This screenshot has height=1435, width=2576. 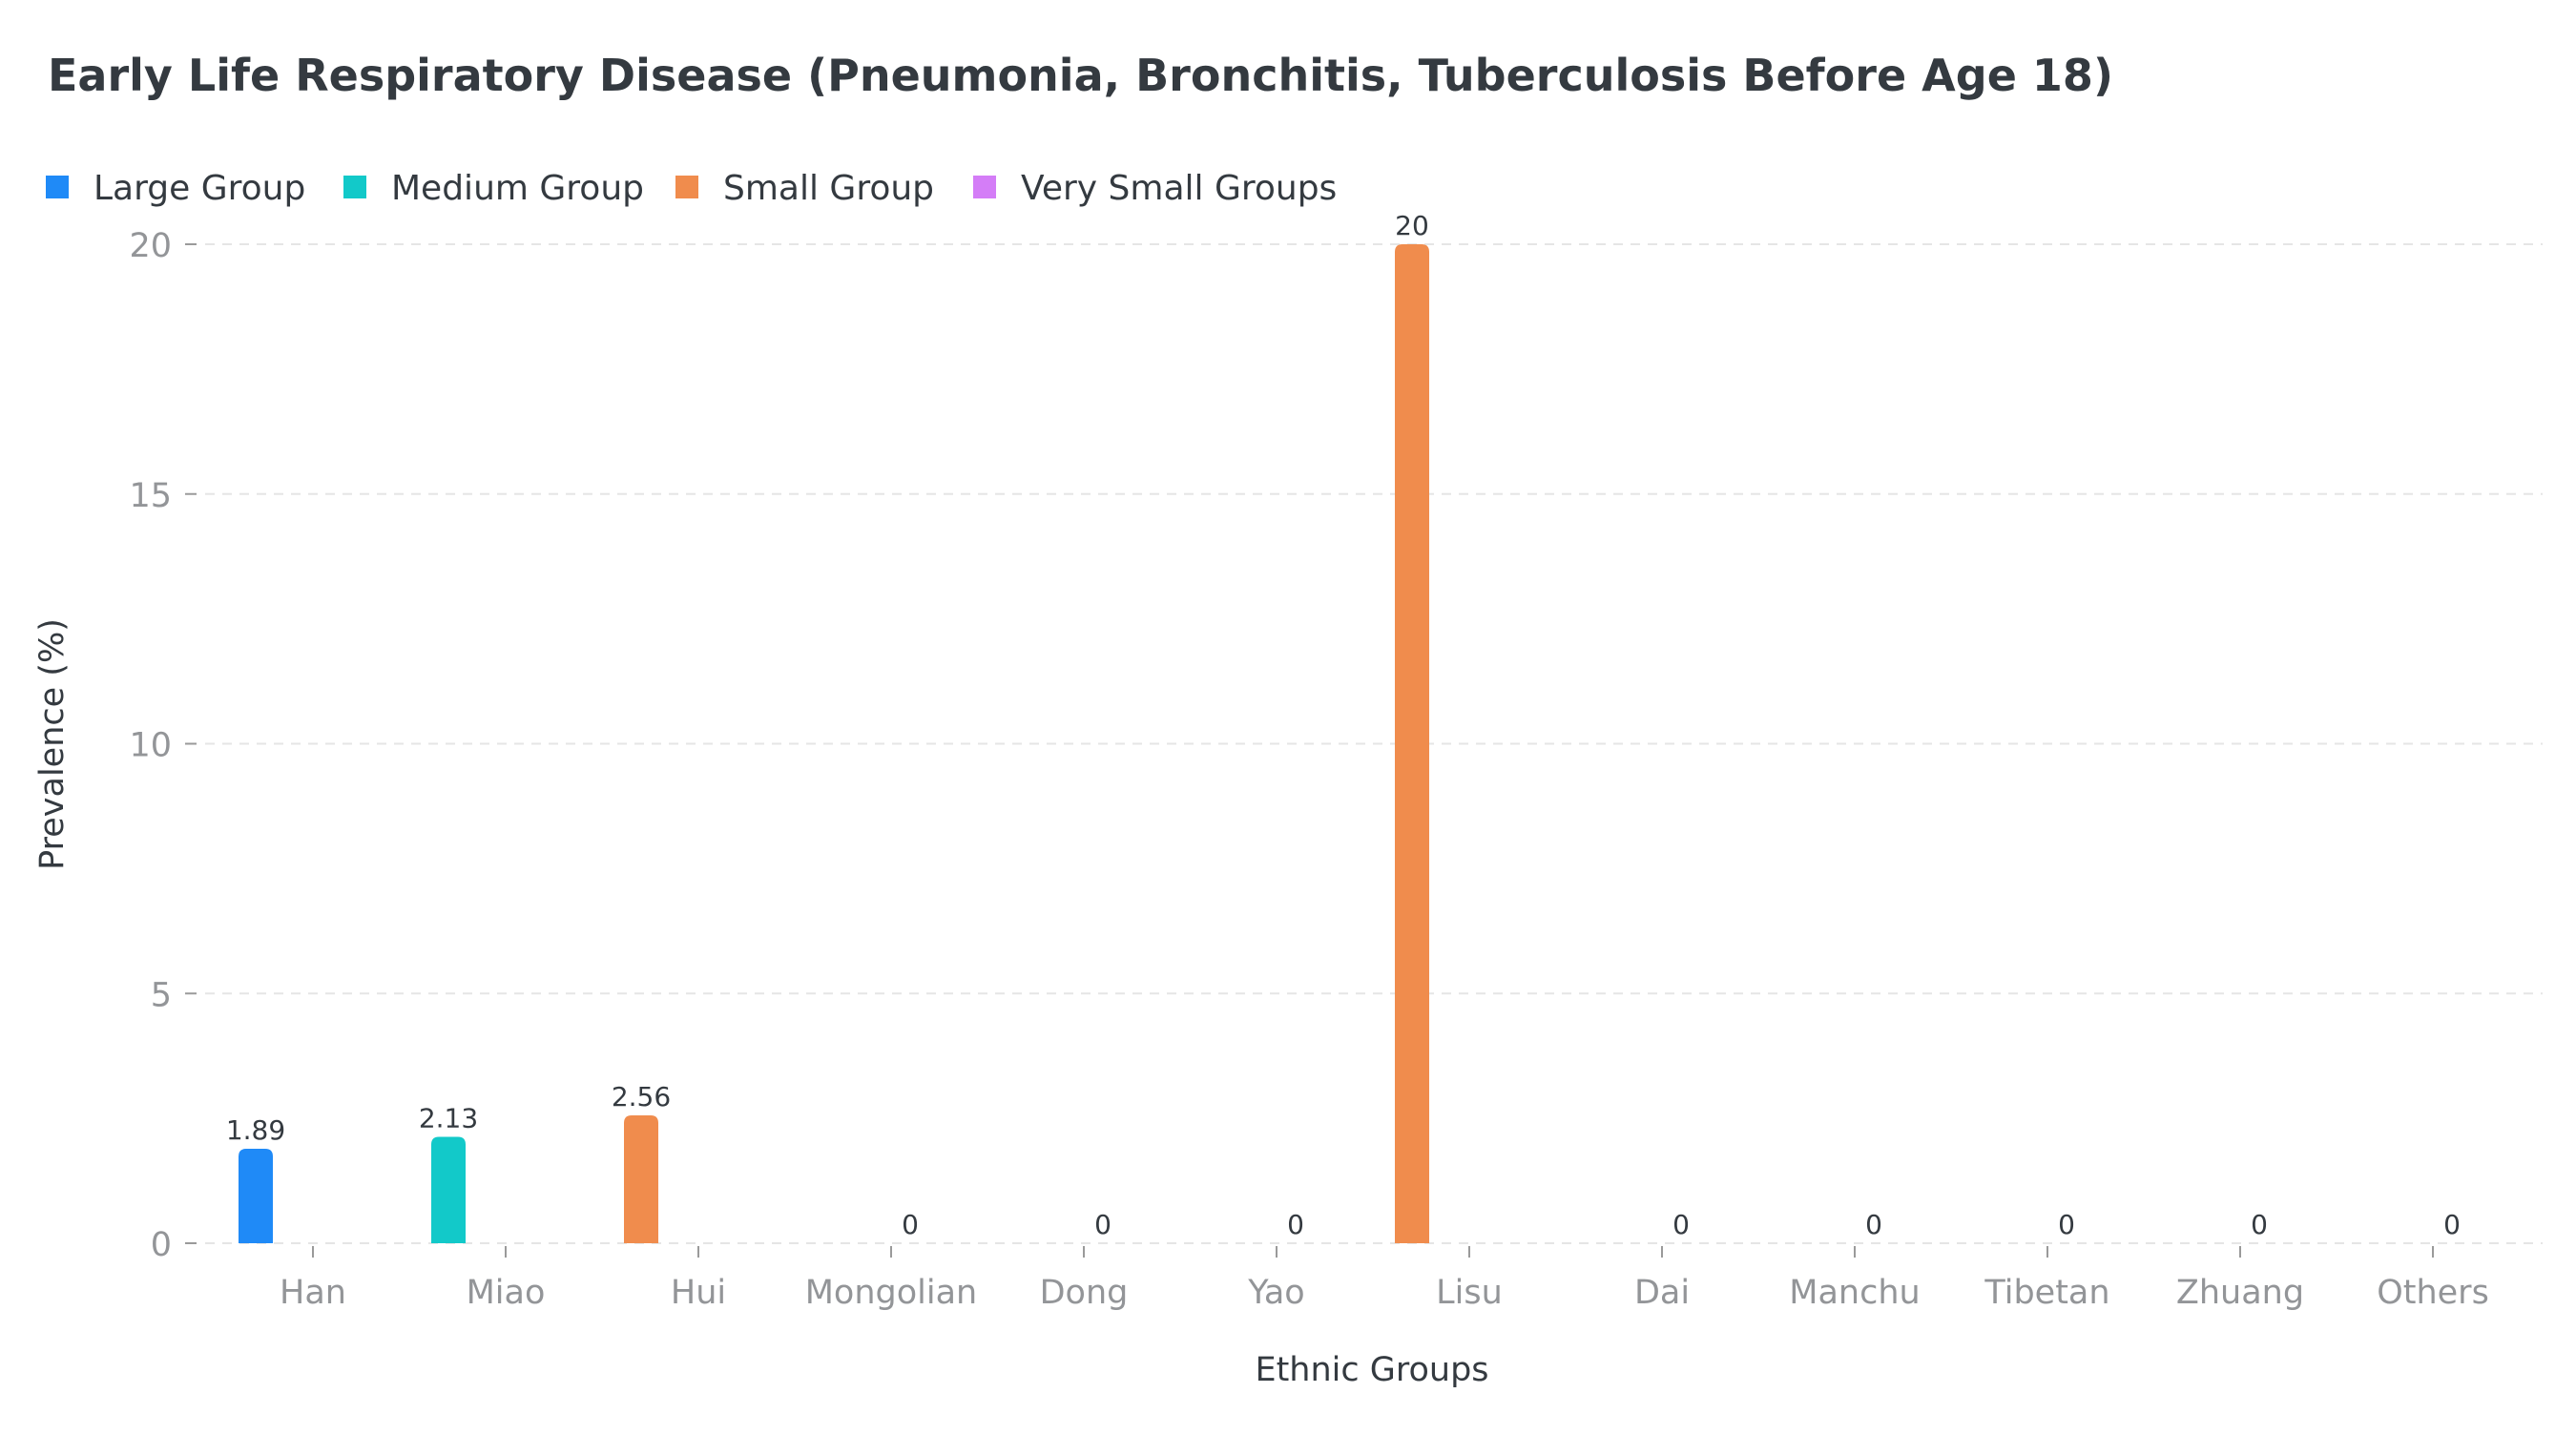 What do you see at coordinates (2240, 1293) in the screenshot?
I see `x-tick-label: Zhuang` at bounding box center [2240, 1293].